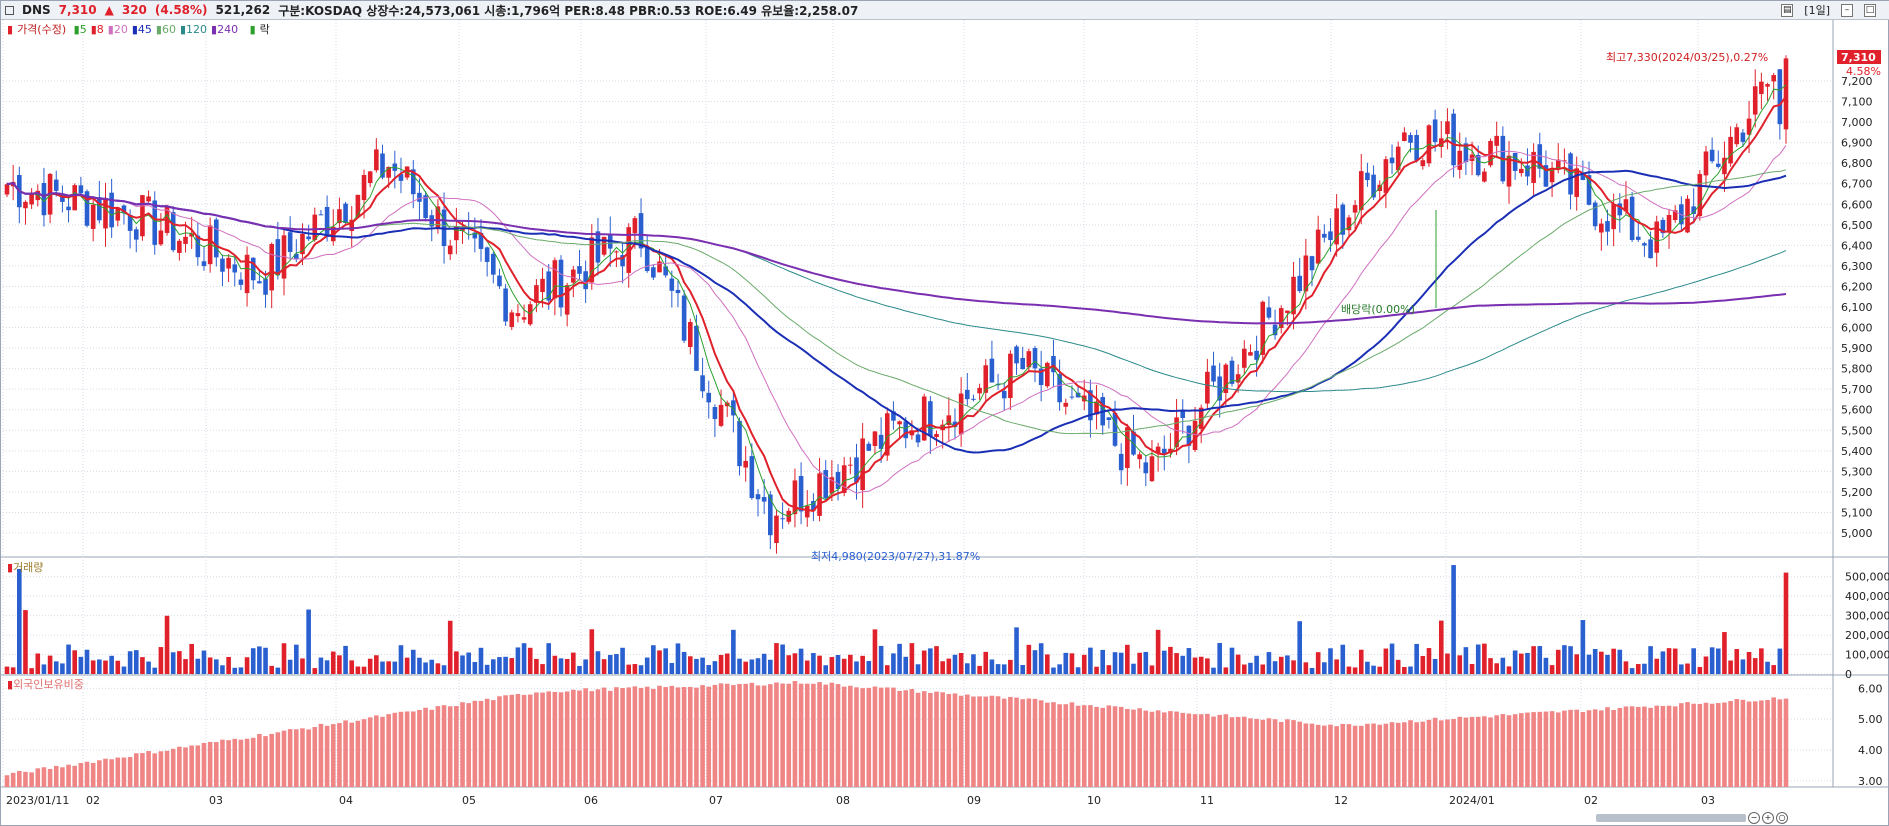  Describe the element at coordinates (9, 10) in the screenshot. I see `window-menu-icon` at that location.